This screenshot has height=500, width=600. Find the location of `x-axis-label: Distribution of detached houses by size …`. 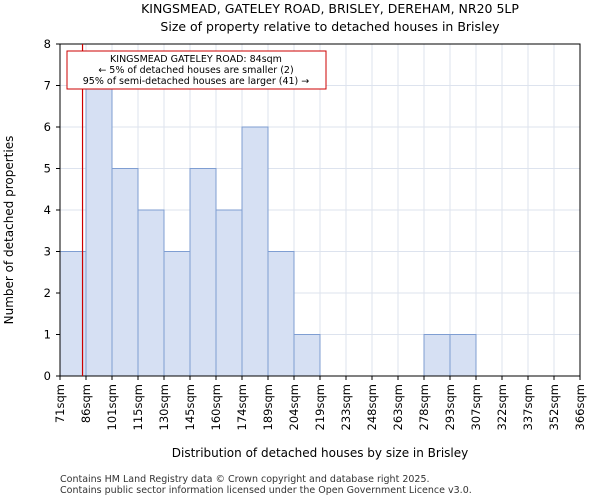

x-axis-label: Distribution of detached houses by size … is located at coordinates (320, 453).